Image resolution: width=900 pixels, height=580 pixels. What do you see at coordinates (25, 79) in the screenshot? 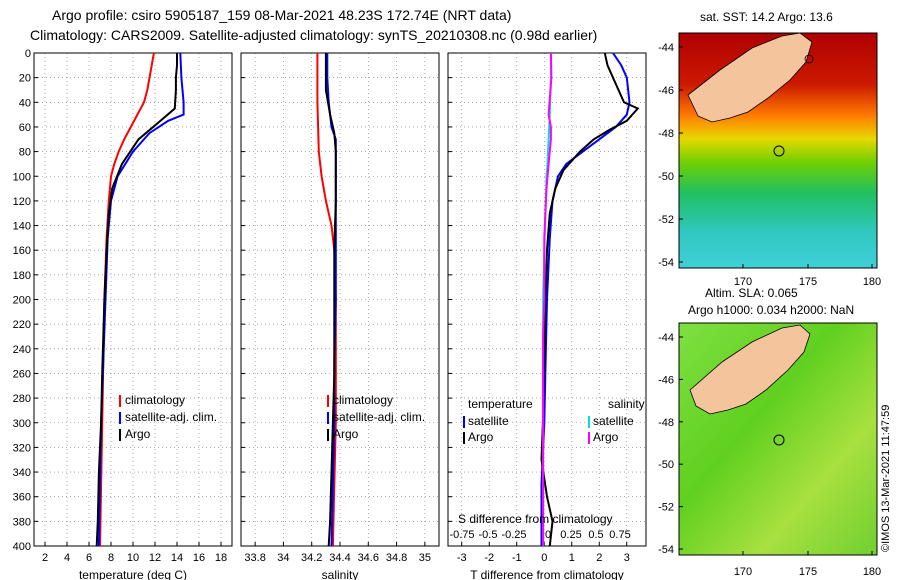
I see `y-tick-label: 20` at bounding box center [25, 79].